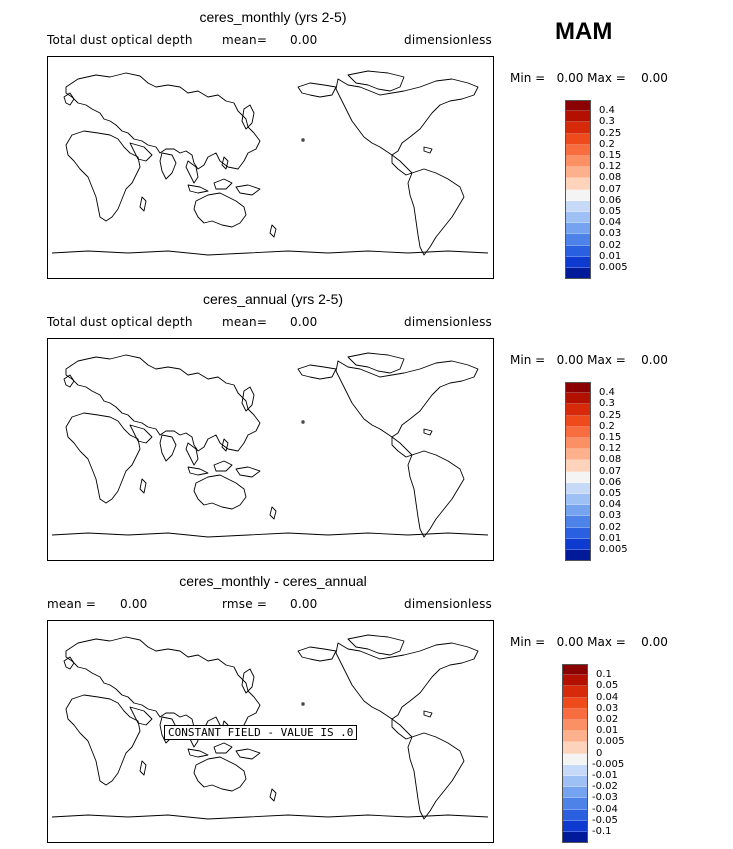  Describe the element at coordinates (273, 299) in the screenshot. I see `panel-title: ceres_annual (yrs 2-5)` at that location.